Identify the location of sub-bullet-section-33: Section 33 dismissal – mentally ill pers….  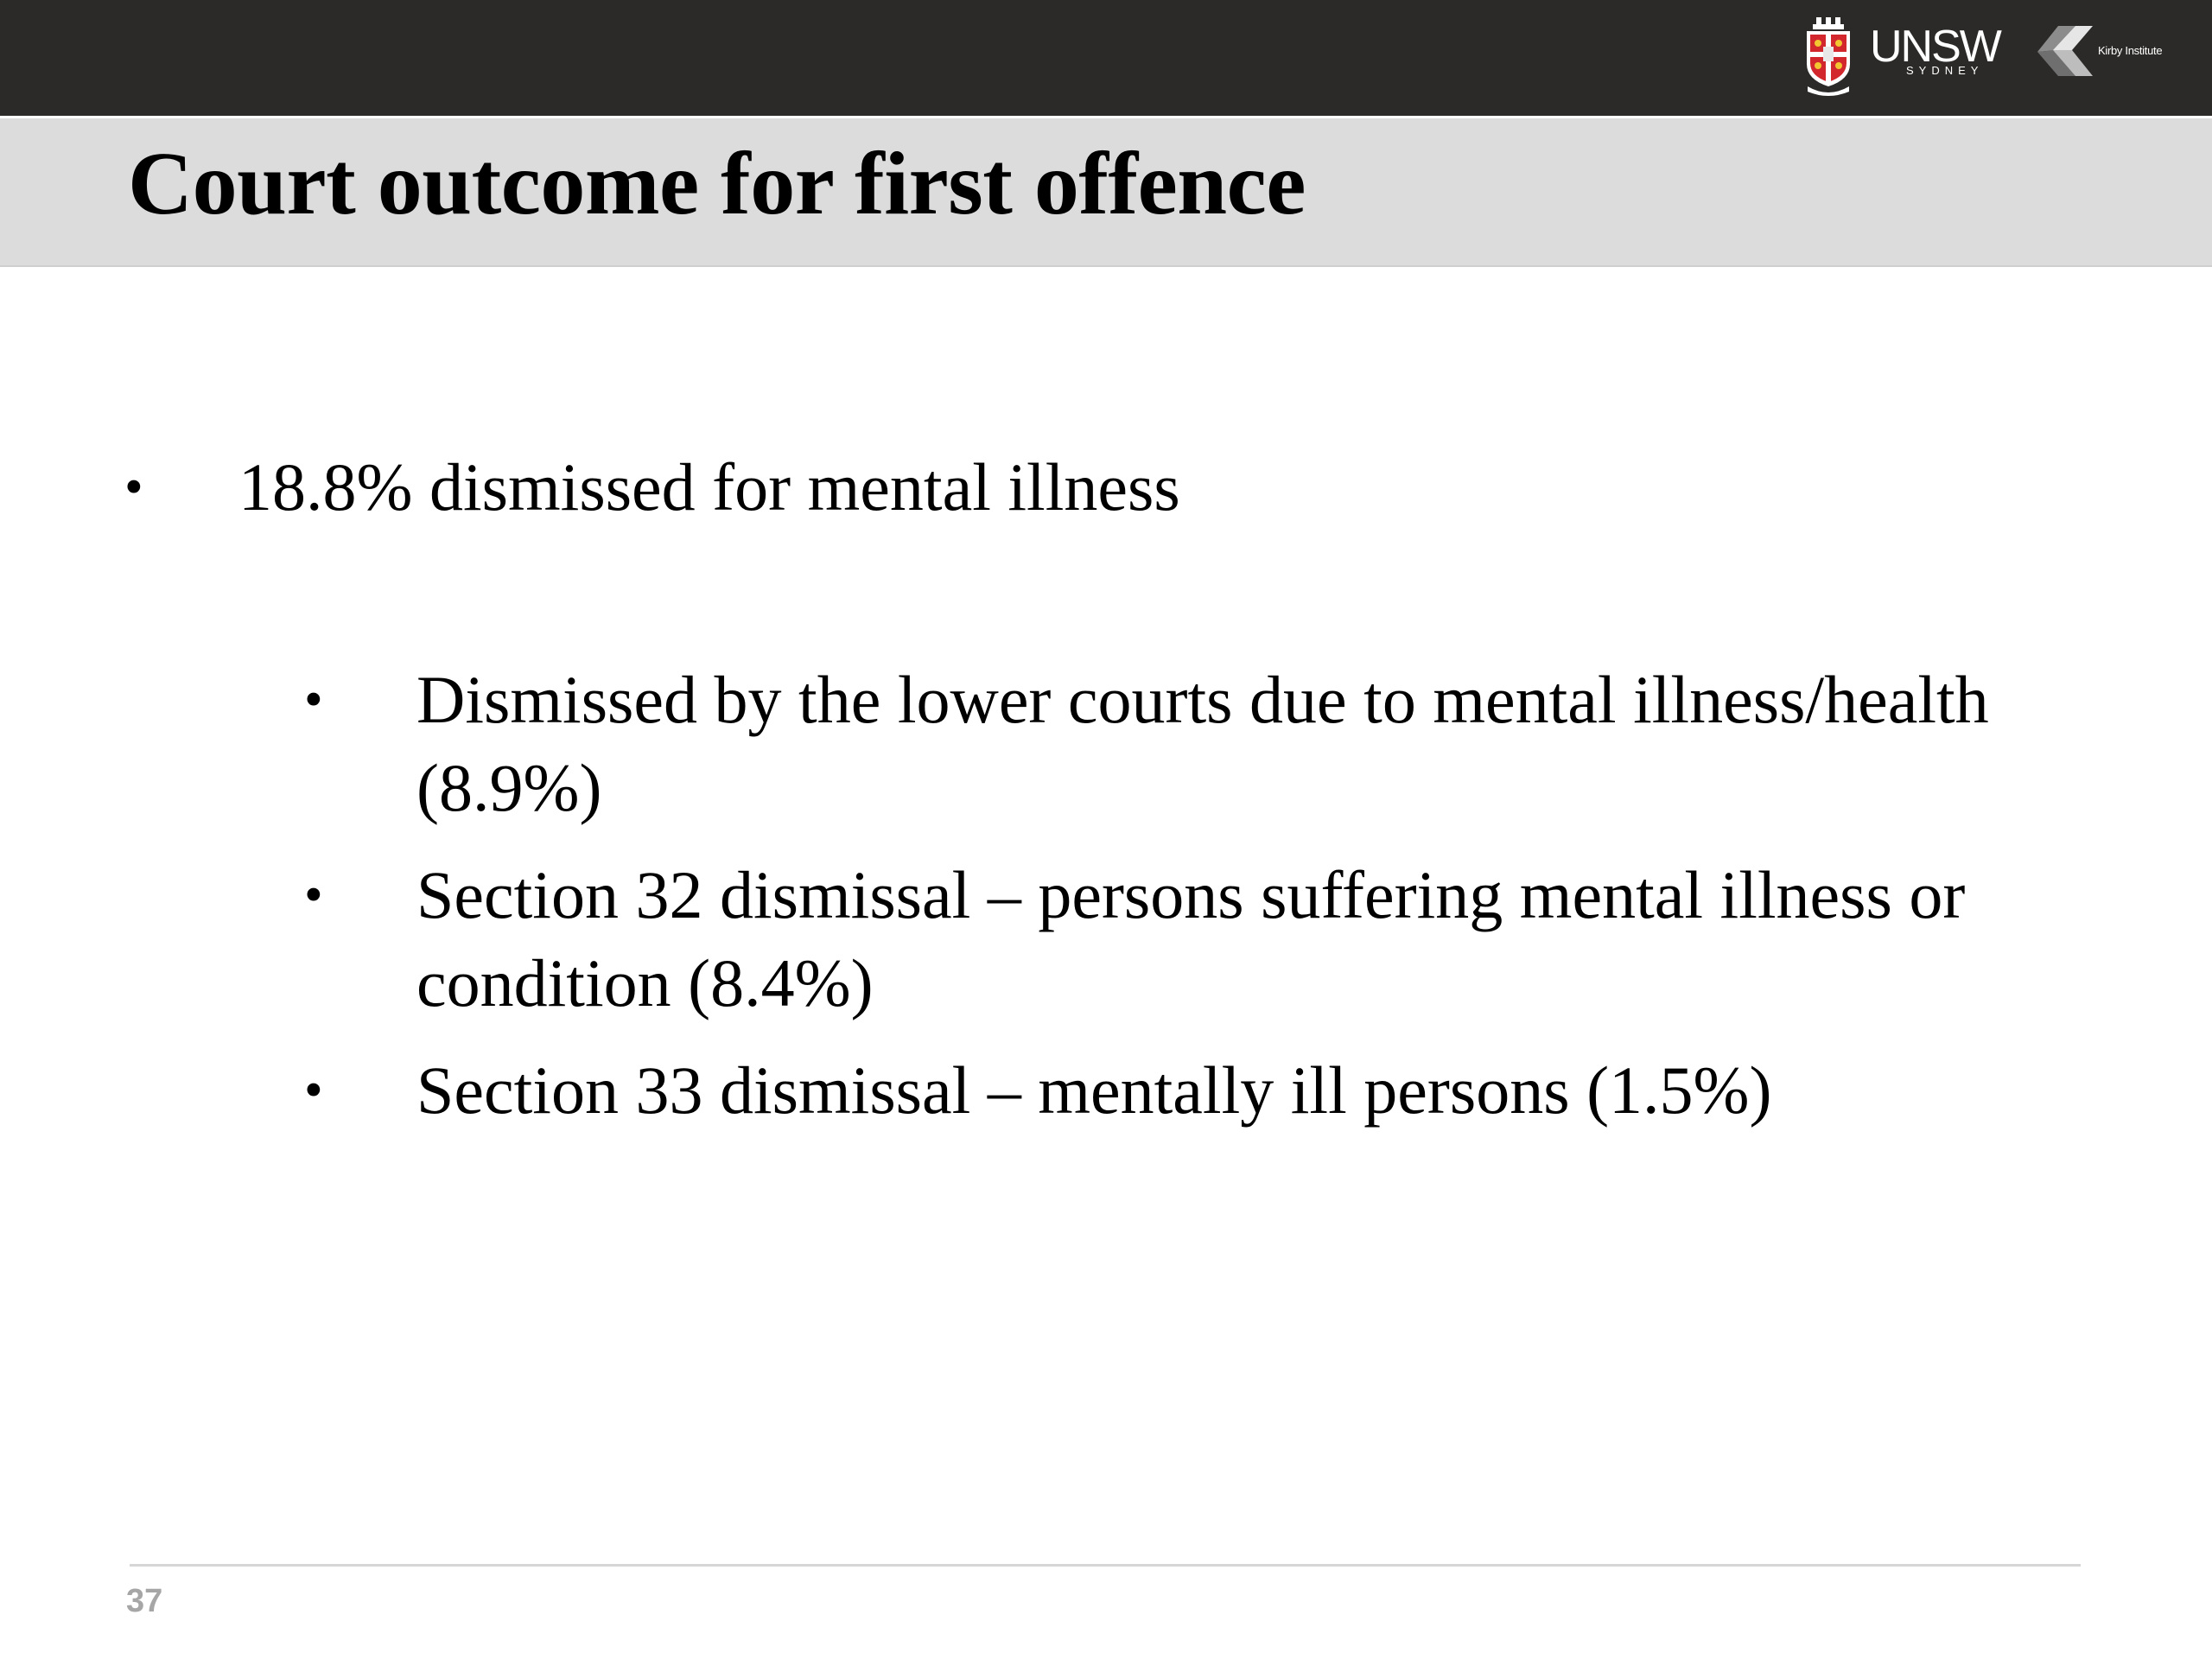
(1094, 1090).